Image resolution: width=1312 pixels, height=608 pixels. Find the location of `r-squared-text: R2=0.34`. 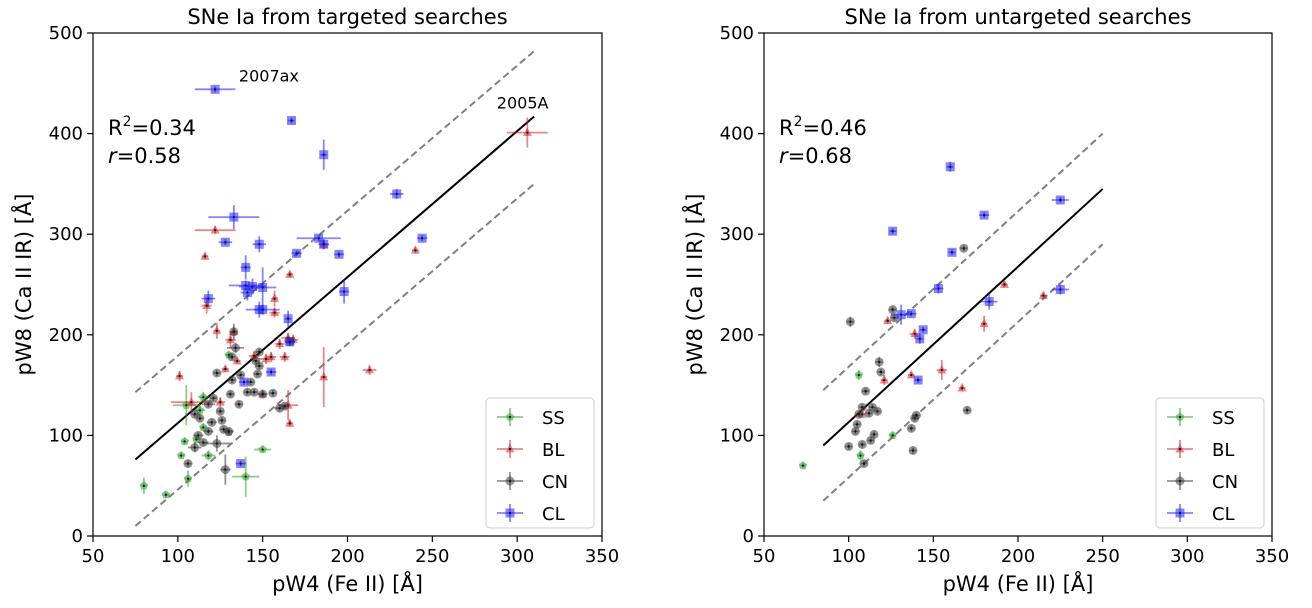

r-squared-text: R2=0.34 is located at coordinates (152, 127).